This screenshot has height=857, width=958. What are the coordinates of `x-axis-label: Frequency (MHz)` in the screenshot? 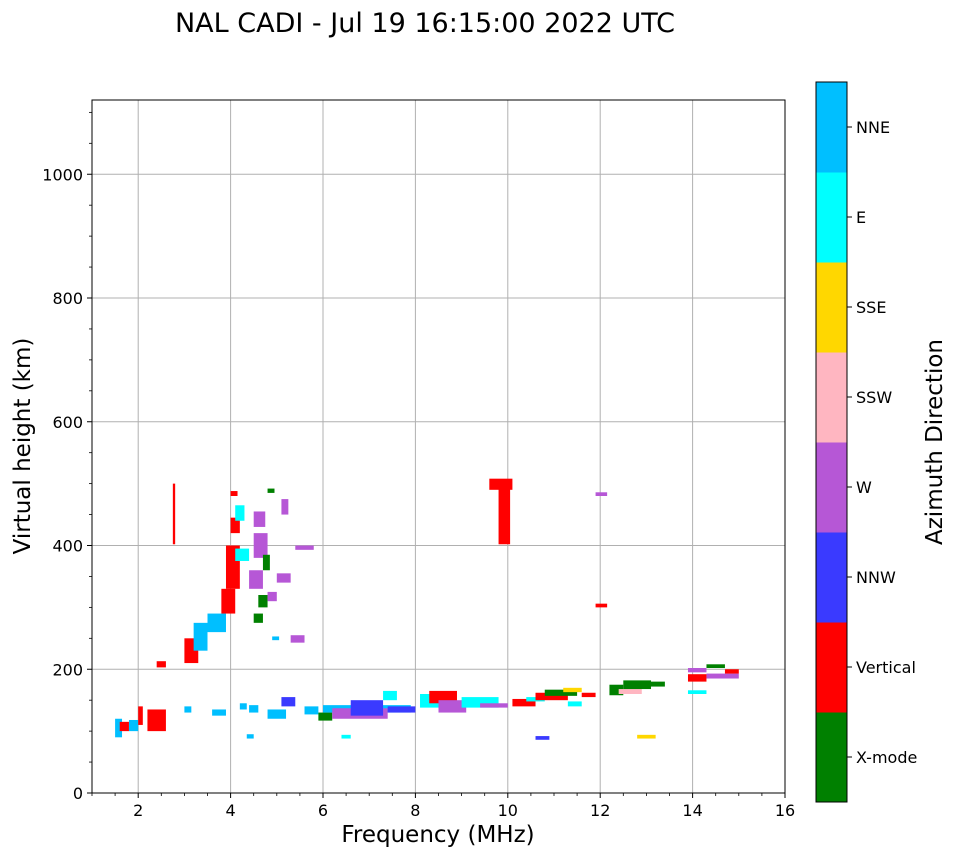 It's located at (437, 835).